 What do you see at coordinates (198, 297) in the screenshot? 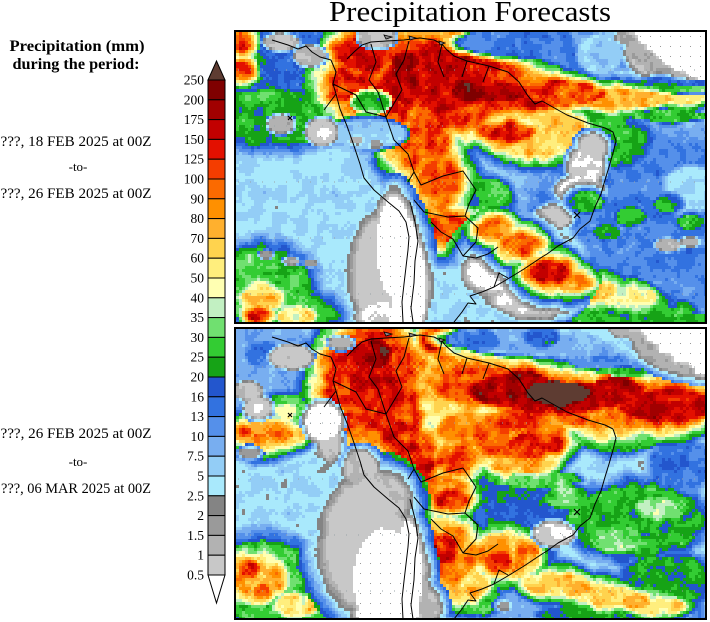
I see `svg-text: 40` at bounding box center [198, 297].